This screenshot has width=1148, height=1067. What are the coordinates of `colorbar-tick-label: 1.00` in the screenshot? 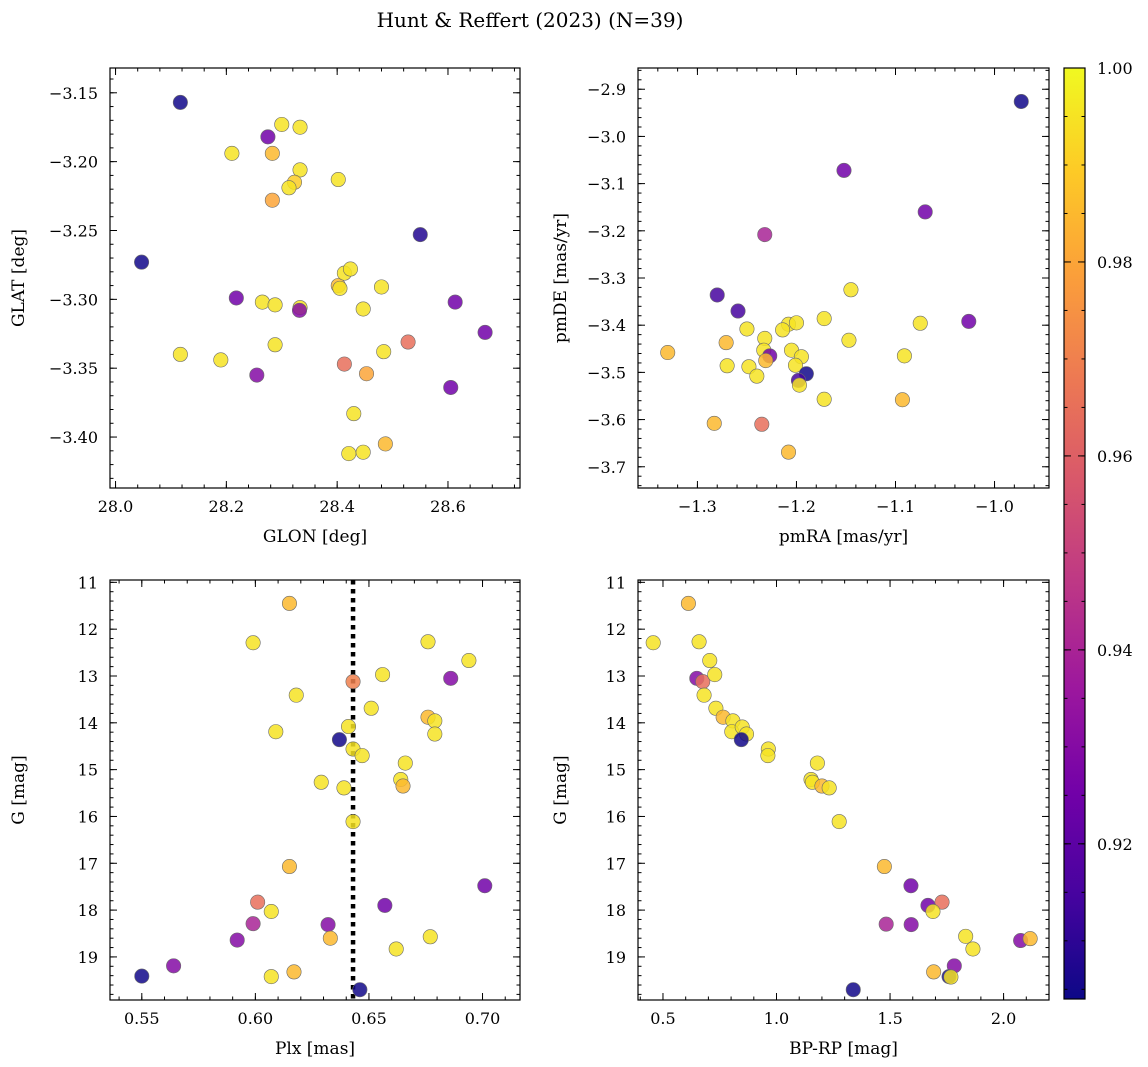 It's located at (1115, 68).